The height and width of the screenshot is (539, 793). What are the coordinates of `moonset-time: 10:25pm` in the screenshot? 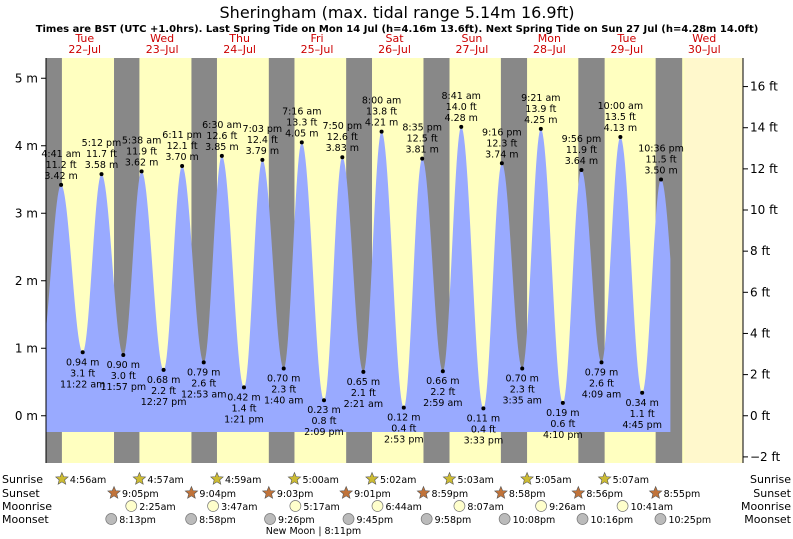 It's located at (689, 520).